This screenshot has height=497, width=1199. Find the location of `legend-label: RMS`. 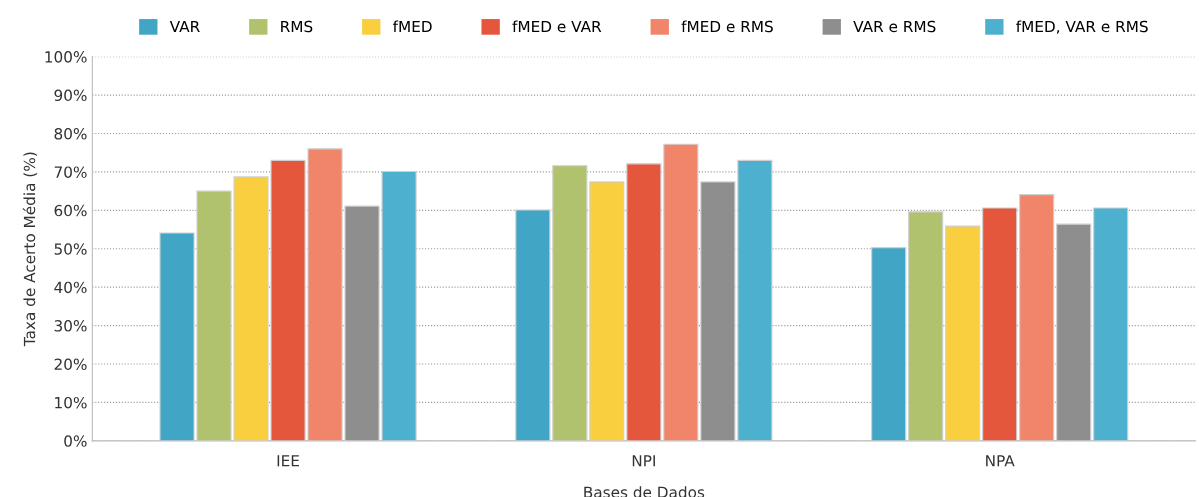

legend-label: RMS is located at coordinates (297, 26).